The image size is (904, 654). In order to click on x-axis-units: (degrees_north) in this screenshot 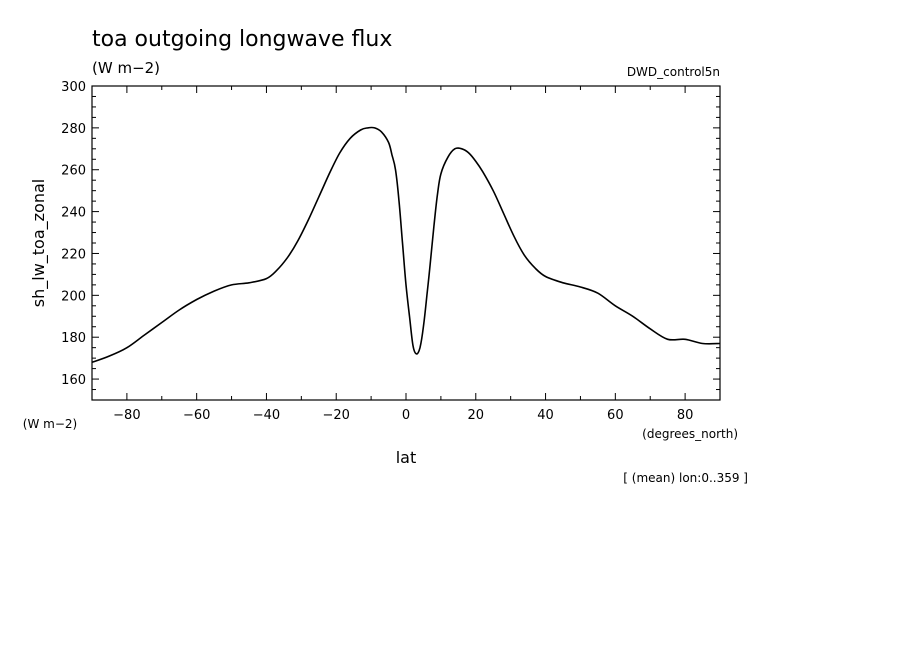, I will do `click(690, 434)`.